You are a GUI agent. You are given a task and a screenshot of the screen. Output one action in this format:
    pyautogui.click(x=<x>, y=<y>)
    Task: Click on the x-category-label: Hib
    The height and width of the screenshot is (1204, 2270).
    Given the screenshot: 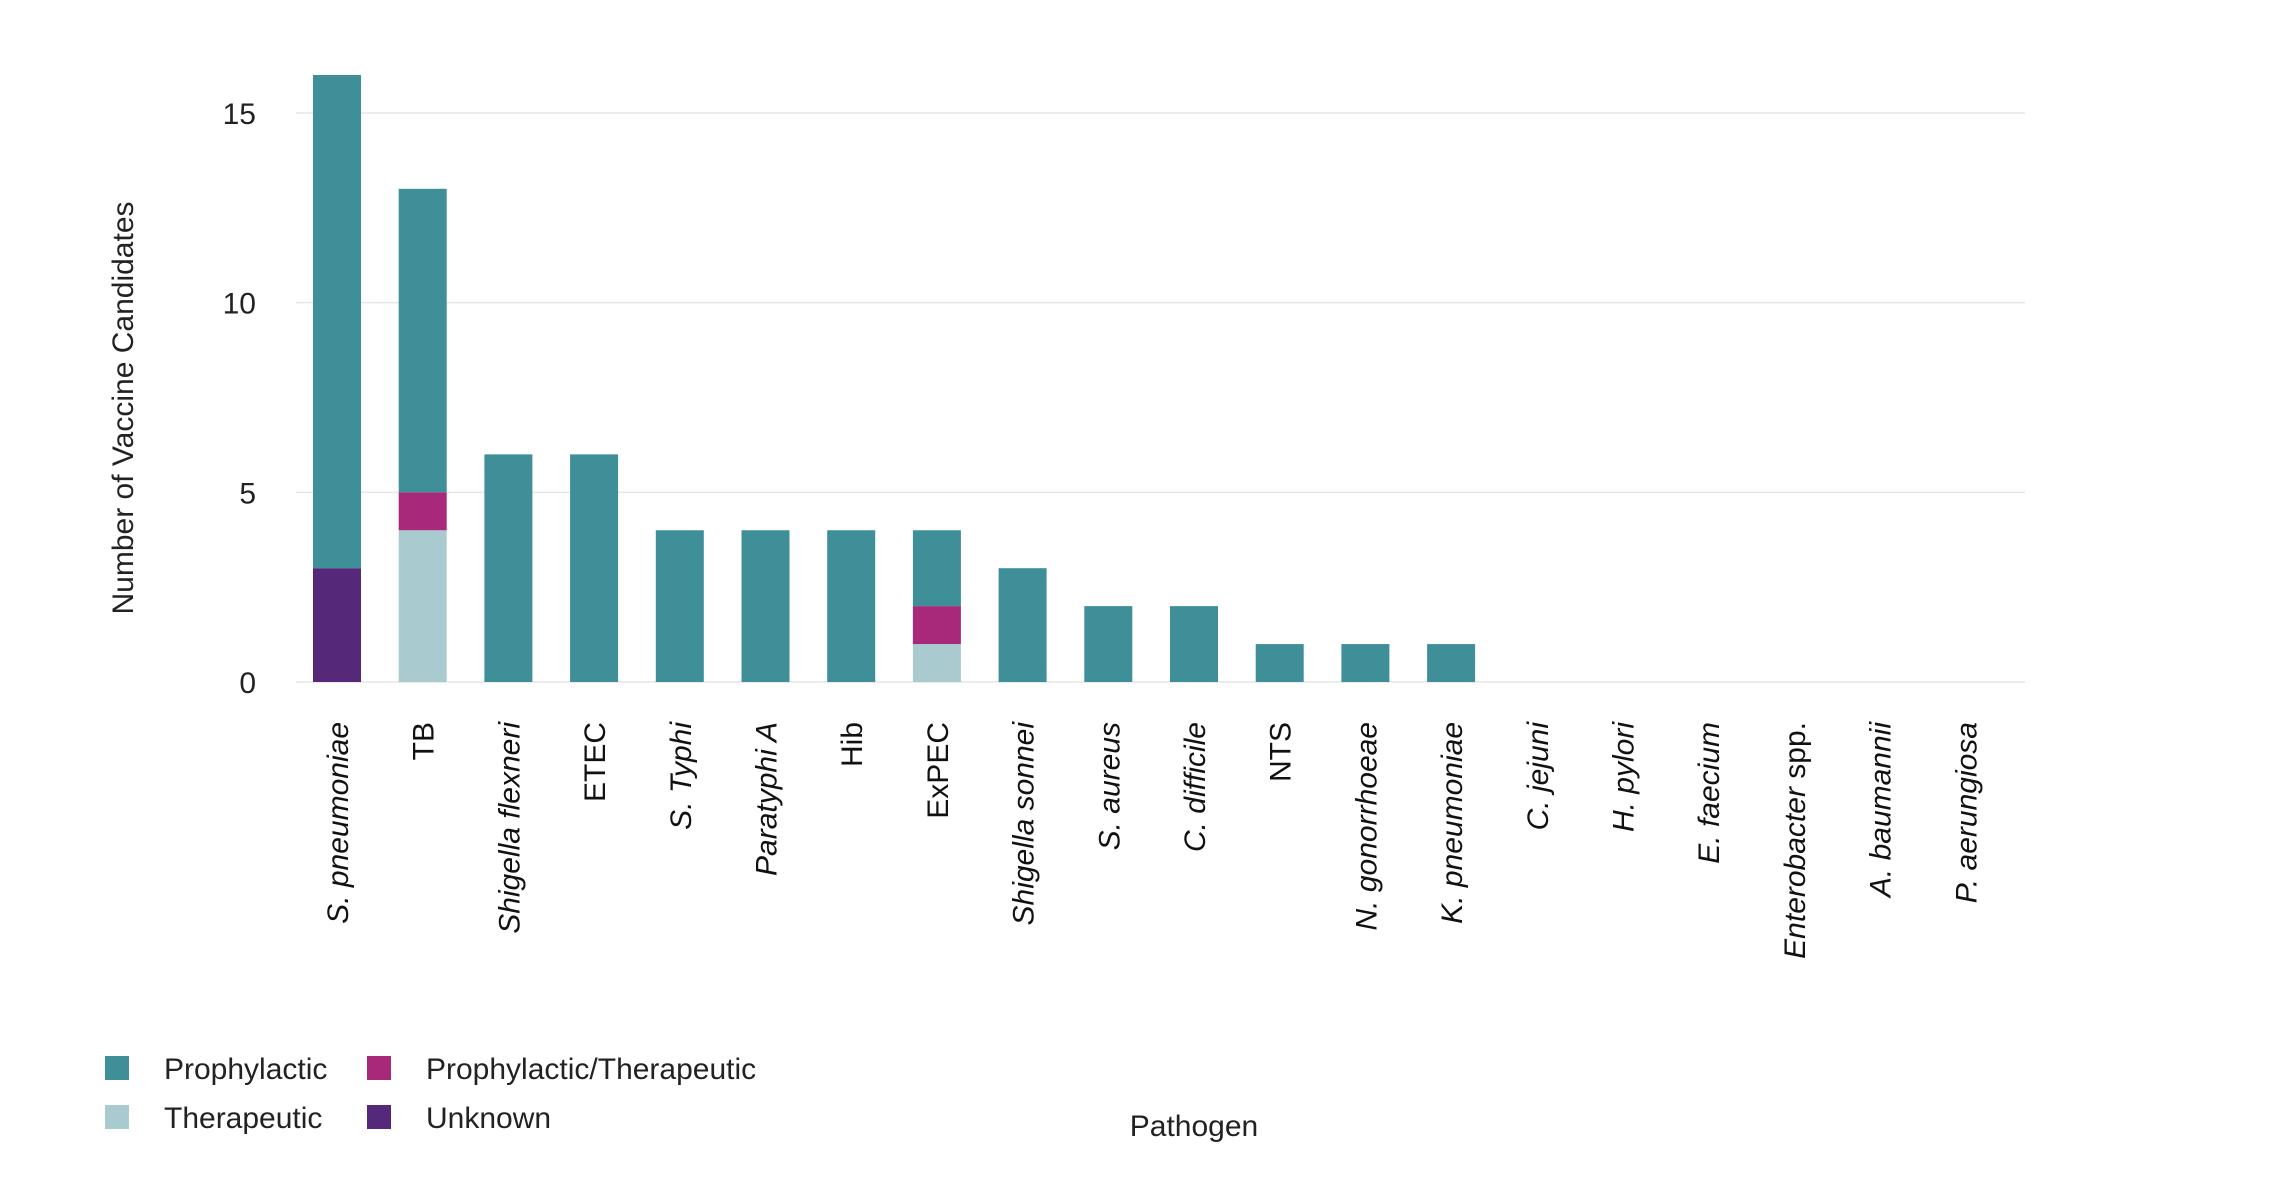 What is the action you would take?
    pyautogui.click(x=852, y=744)
    